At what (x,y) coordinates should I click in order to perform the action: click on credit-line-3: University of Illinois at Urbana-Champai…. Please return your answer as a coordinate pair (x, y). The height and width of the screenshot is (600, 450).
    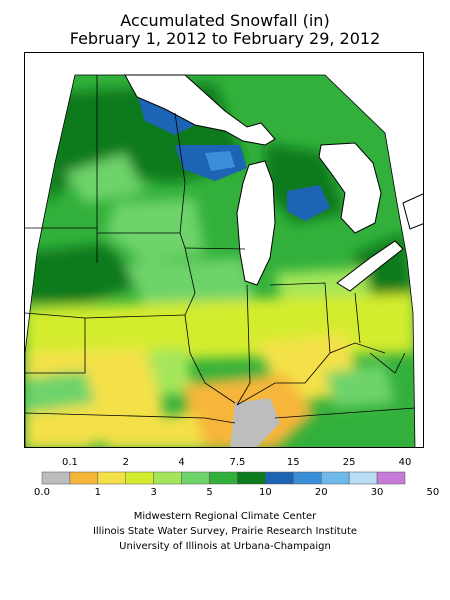
    Looking at the image, I should click on (225, 546).